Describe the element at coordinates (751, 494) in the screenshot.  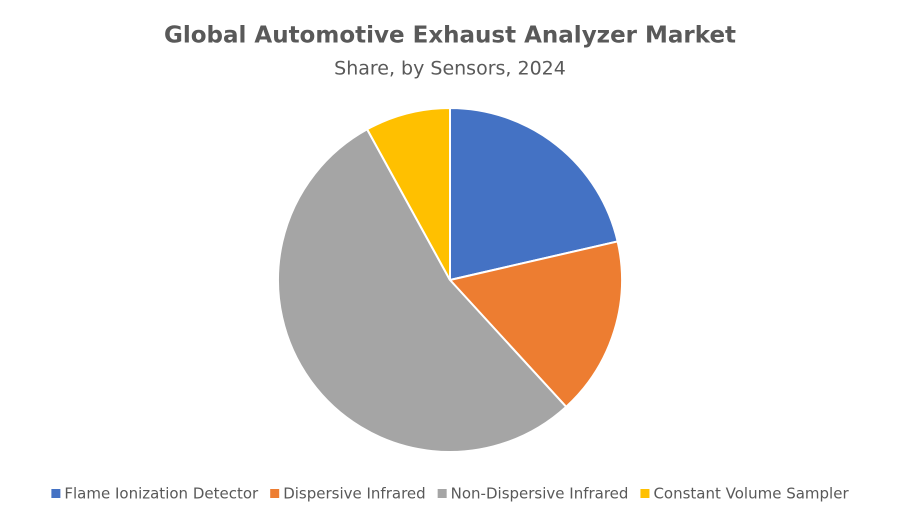
I see `legend-label: Constant Volume Sampler` at that location.